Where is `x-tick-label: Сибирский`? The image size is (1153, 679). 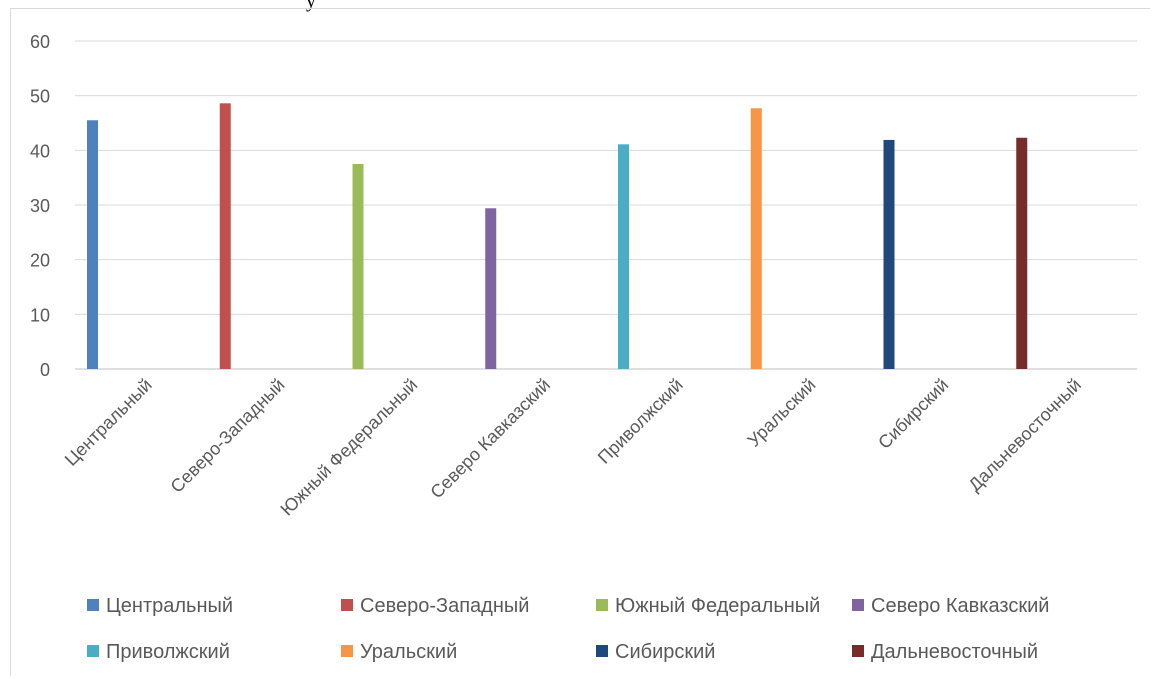
x-tick-label: Сибирский is located at coordinates (913, 414).